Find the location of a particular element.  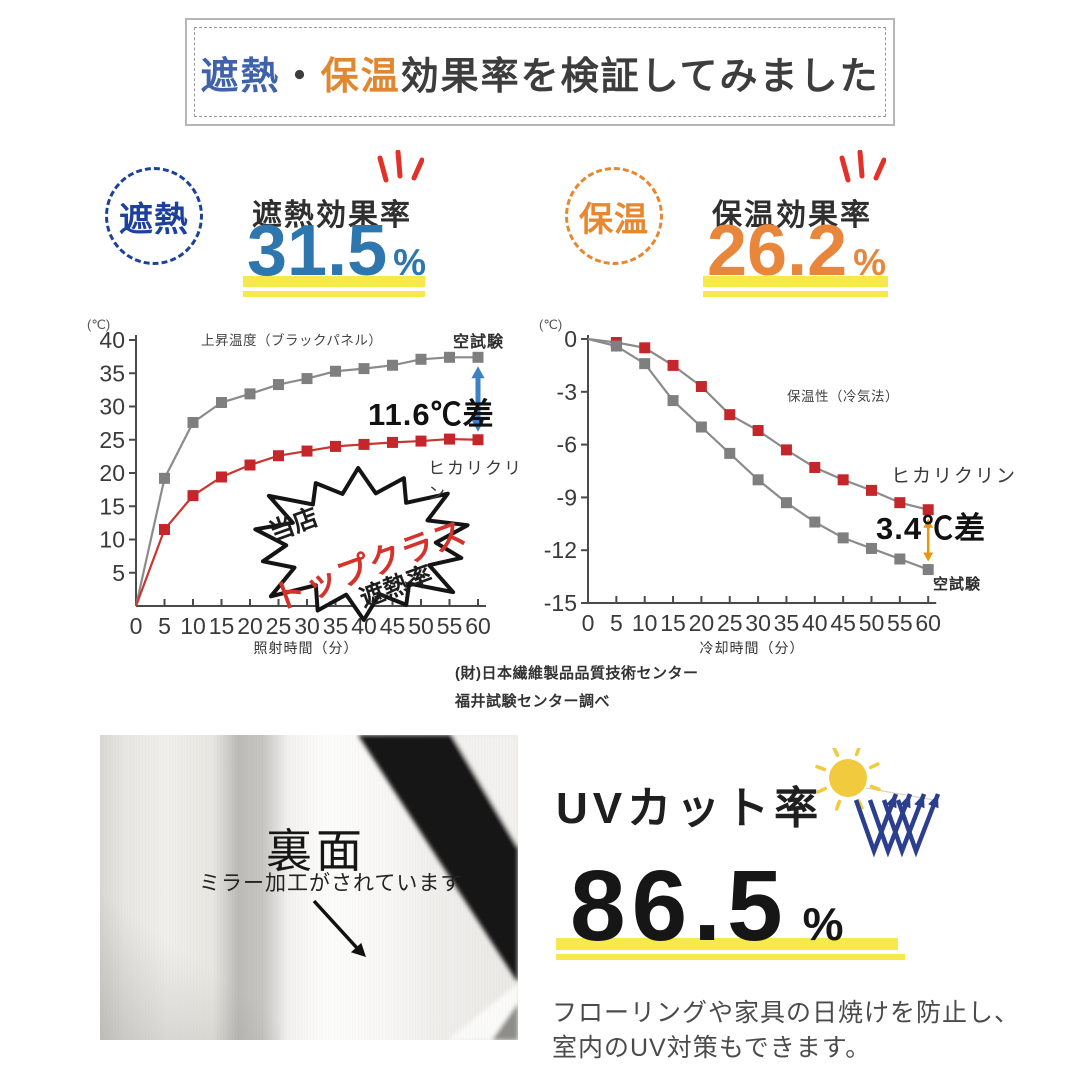

title-box: 遮熱・保温効果率を検証してみました is located at coordinates (540, 72).